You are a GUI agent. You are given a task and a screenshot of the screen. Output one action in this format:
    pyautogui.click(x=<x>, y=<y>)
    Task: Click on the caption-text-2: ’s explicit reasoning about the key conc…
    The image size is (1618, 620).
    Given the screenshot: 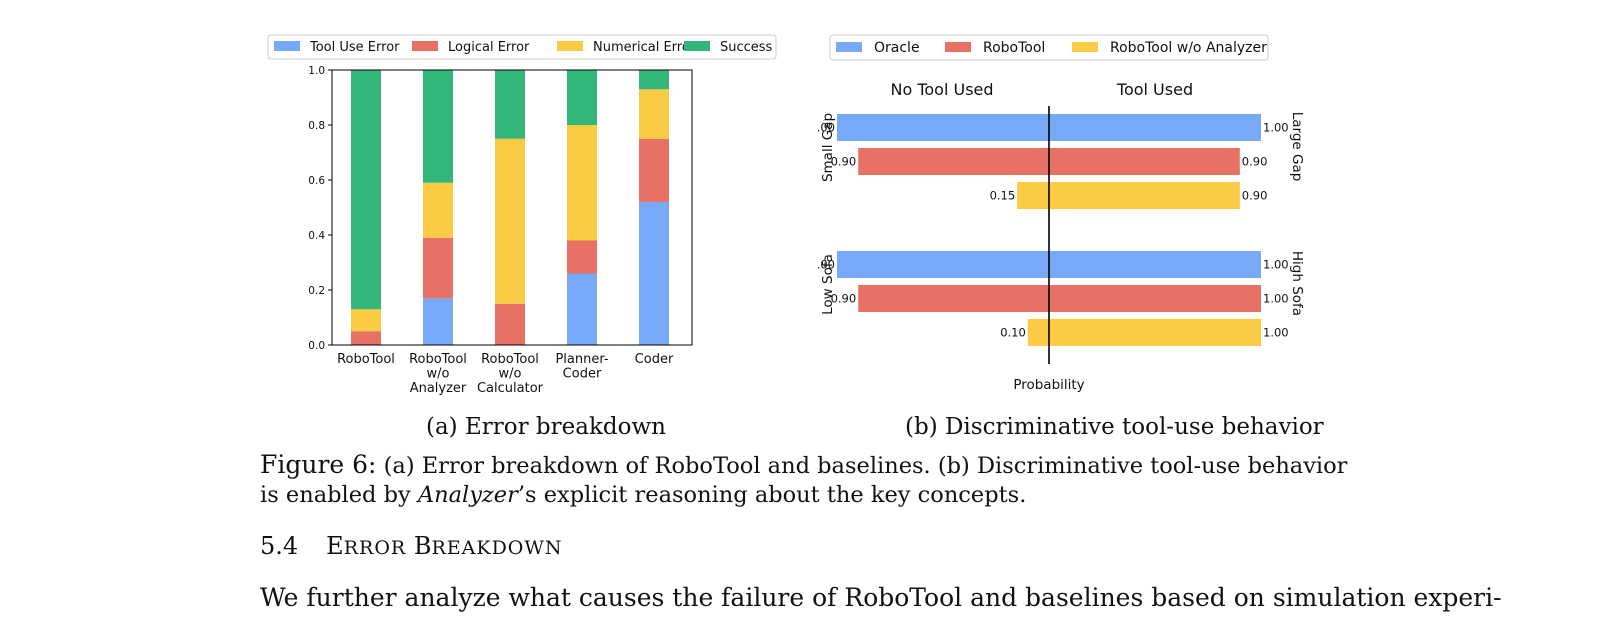 What is the action you would take?
    pyautogui.click(x=772, y=495)
    